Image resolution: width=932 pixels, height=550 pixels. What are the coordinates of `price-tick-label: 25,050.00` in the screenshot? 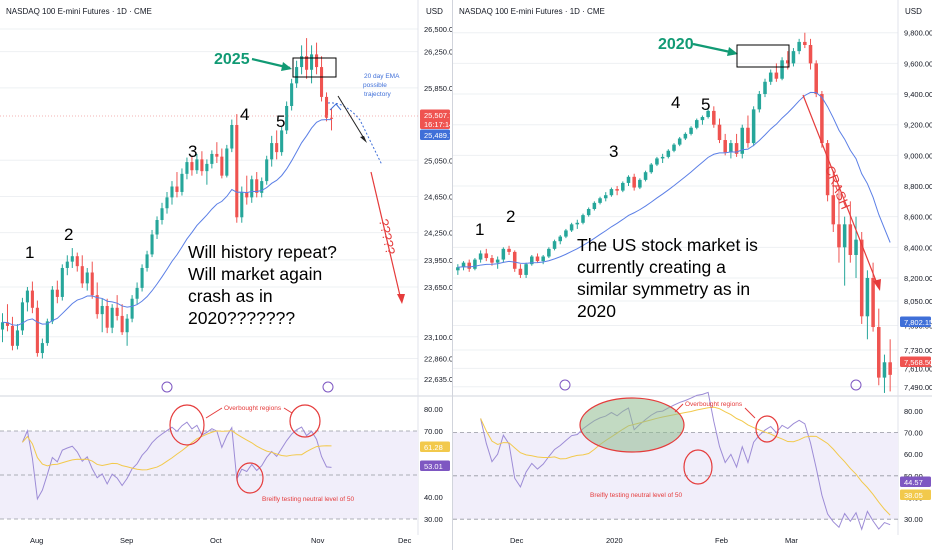 It's located at (438, 160).